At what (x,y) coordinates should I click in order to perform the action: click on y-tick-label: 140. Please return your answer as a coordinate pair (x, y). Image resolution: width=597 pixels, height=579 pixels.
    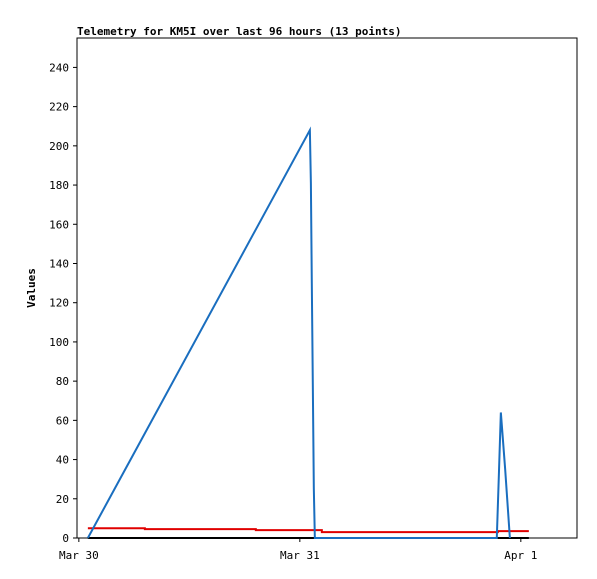
    Looking at the image, I should click on (59, 263).